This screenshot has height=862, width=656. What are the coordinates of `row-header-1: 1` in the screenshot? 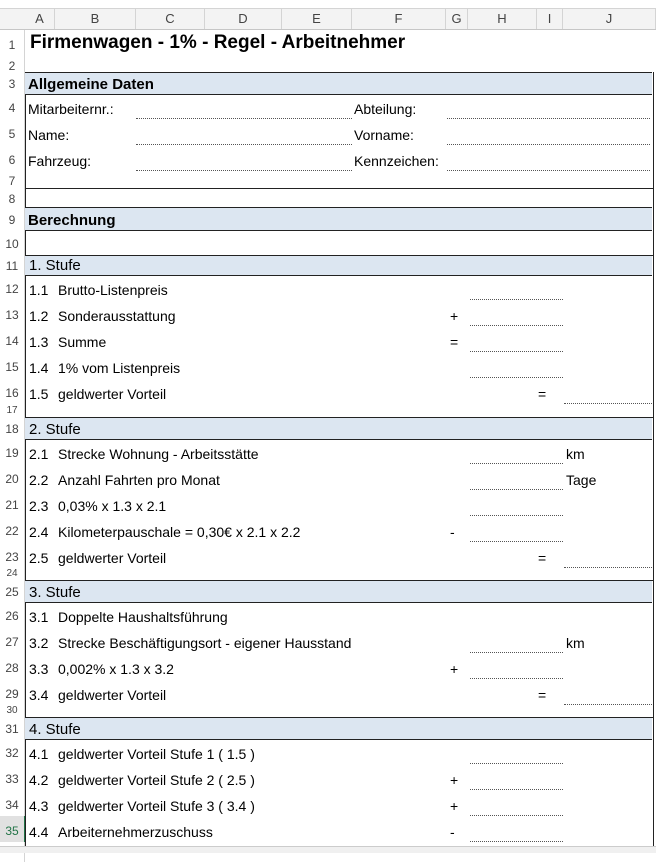 It's located at (12, 43).